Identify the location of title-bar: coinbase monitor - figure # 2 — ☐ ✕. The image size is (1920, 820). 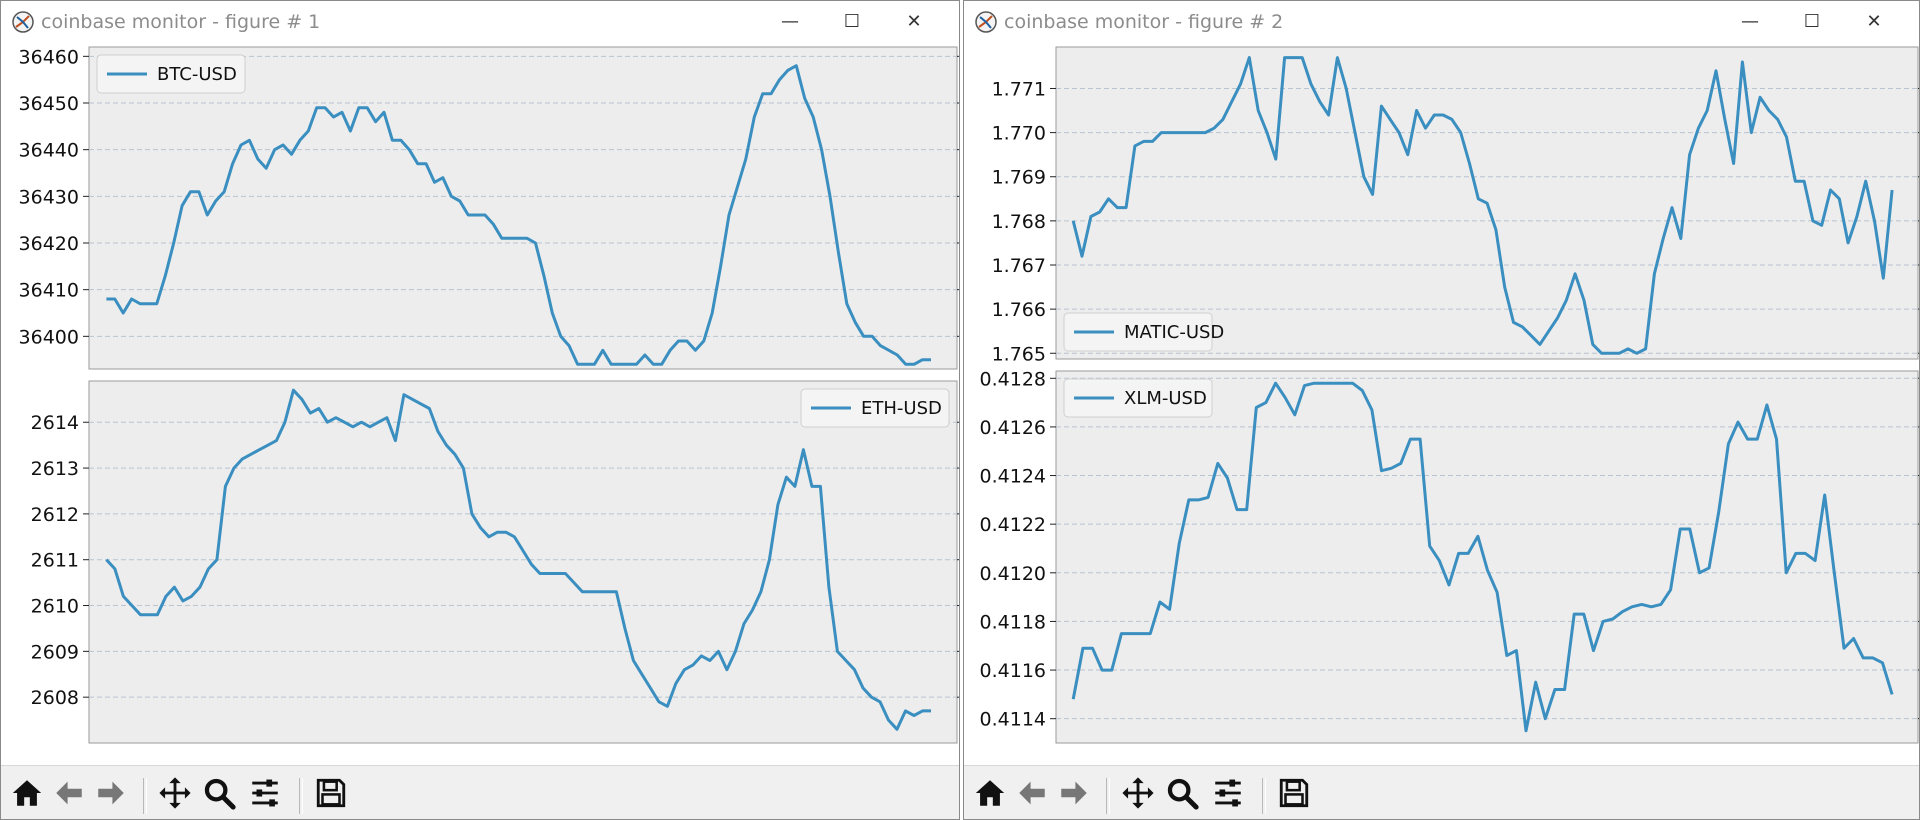
(1441, 22).